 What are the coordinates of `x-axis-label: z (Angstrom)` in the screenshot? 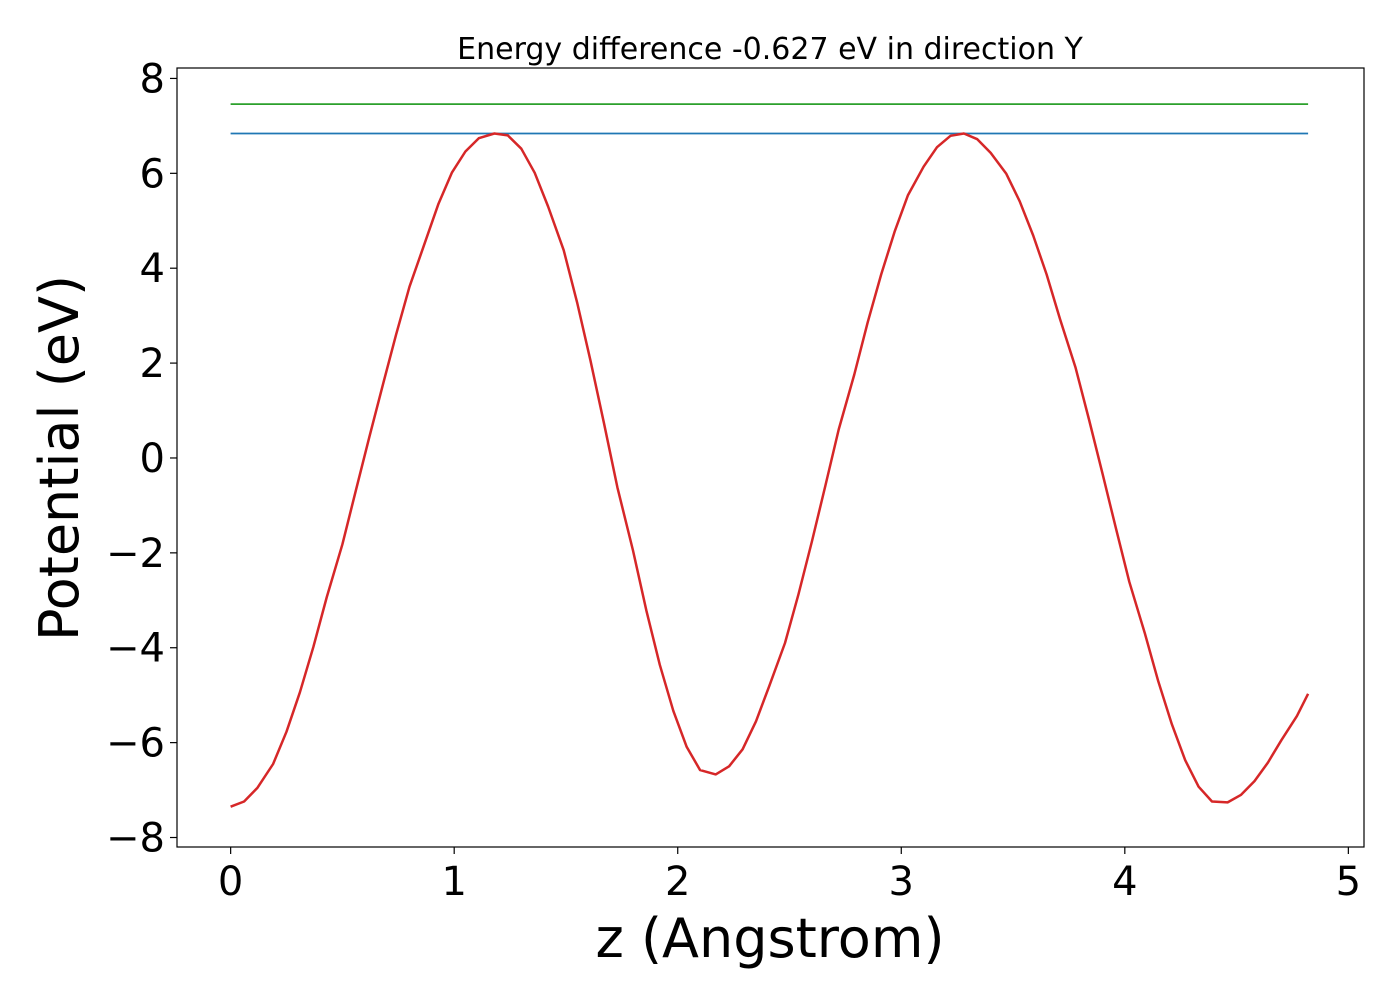 It's located at (769, 938).